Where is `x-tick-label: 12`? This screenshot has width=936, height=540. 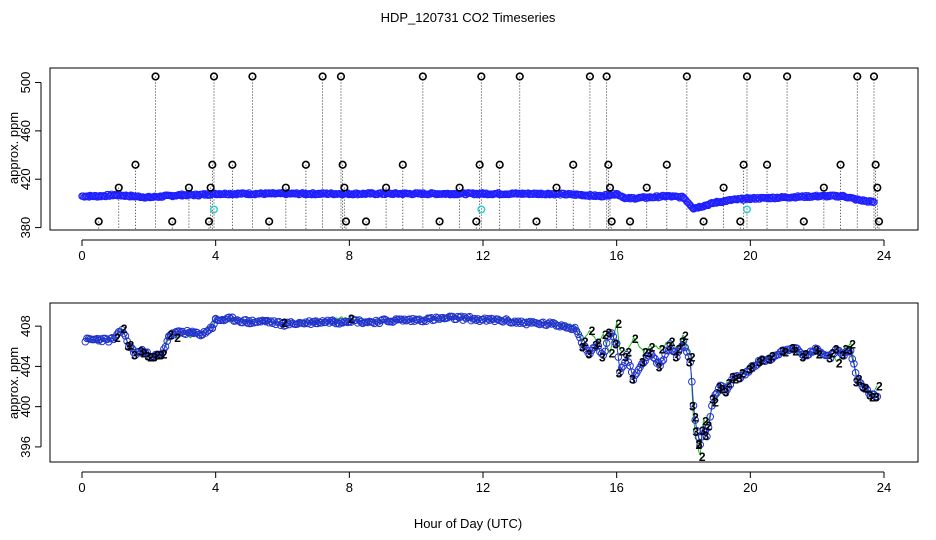 x-tick-label: 12 is located at coordinates (483, 487).